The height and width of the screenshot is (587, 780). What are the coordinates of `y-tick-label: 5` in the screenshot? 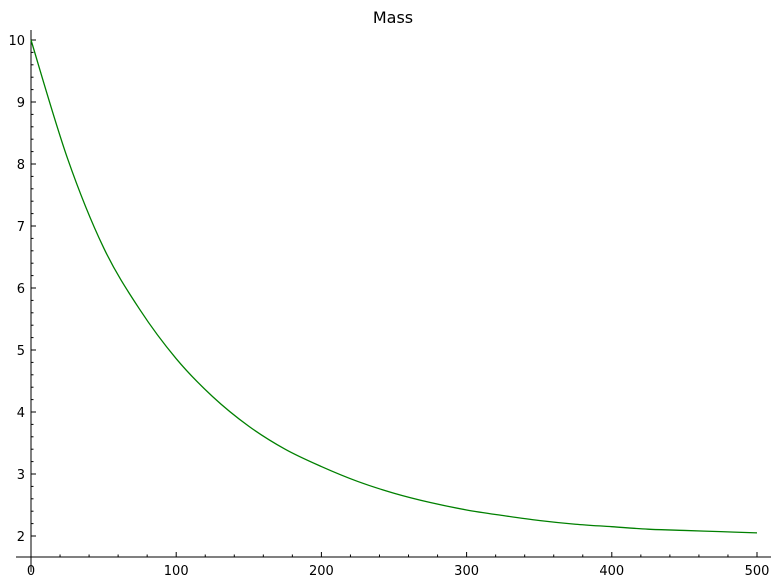 It's located at (21, 351).